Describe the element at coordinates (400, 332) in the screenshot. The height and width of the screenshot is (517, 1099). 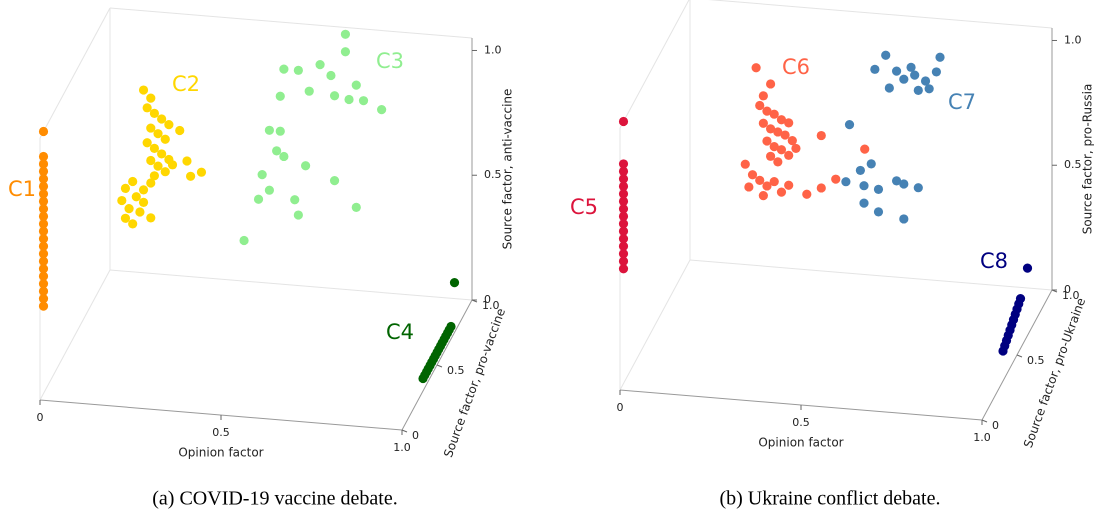
I see `cluster-label: C4` at that location.